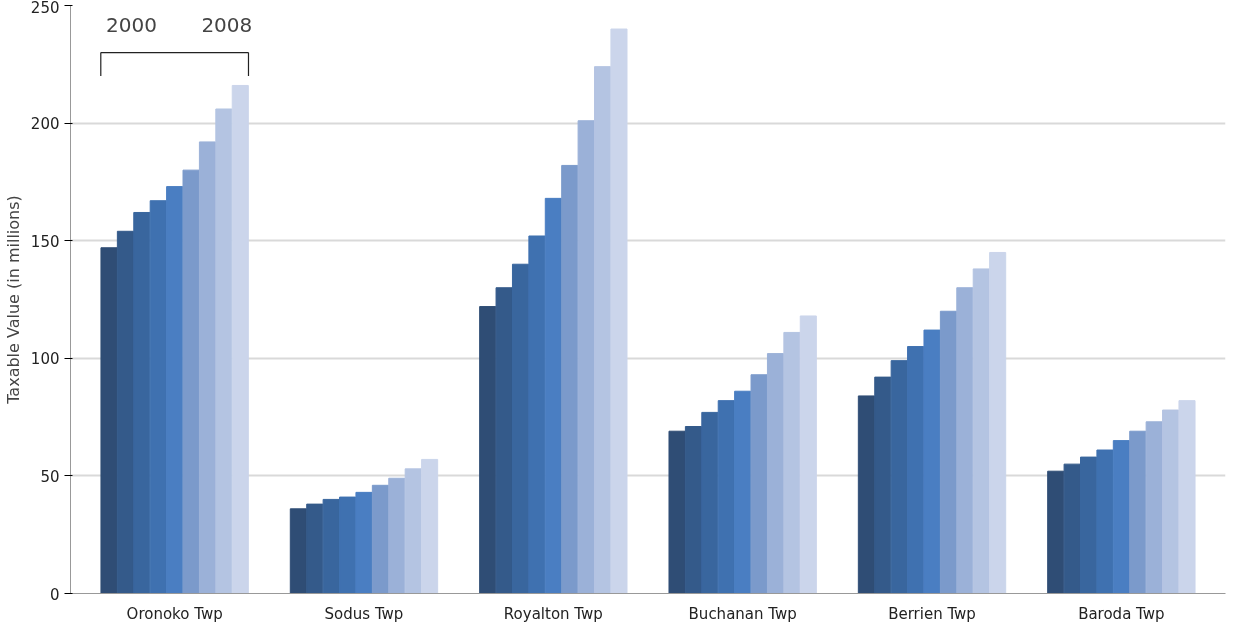 The width and height of the screenshot is (1243, 635). I want to click on y-tick-label: 50, so click(50, 476).